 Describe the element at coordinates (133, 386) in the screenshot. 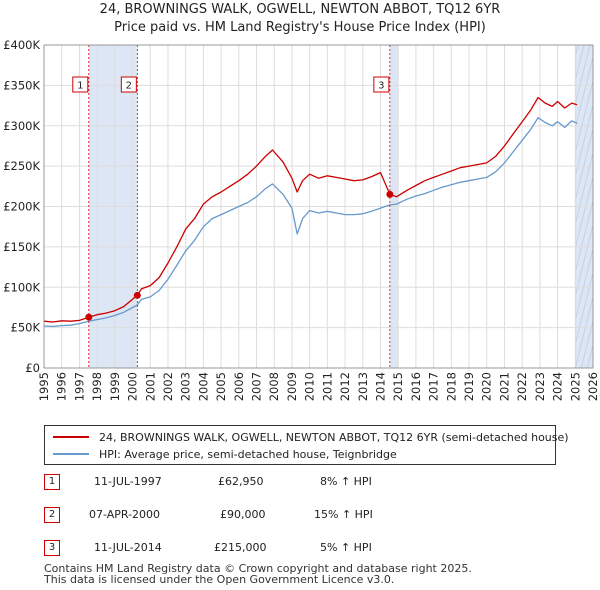

I see `x-tick-label: 2000` at that location.